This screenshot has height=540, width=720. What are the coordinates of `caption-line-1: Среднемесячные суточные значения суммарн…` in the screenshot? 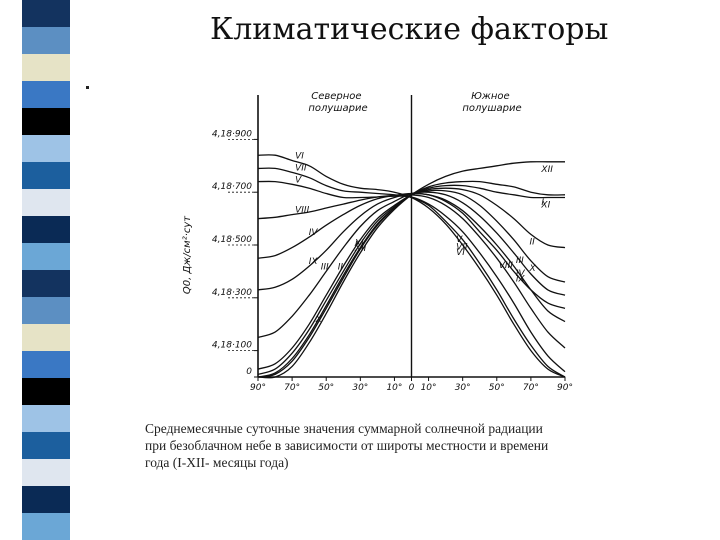 It's located at (344, 428).